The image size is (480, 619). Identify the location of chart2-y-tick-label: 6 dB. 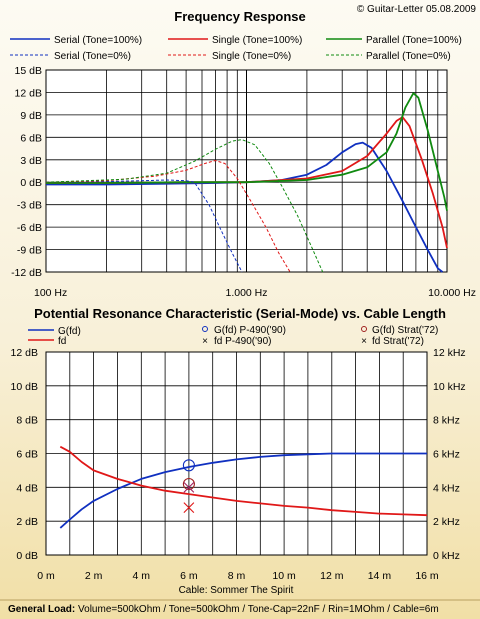
(27, 455).